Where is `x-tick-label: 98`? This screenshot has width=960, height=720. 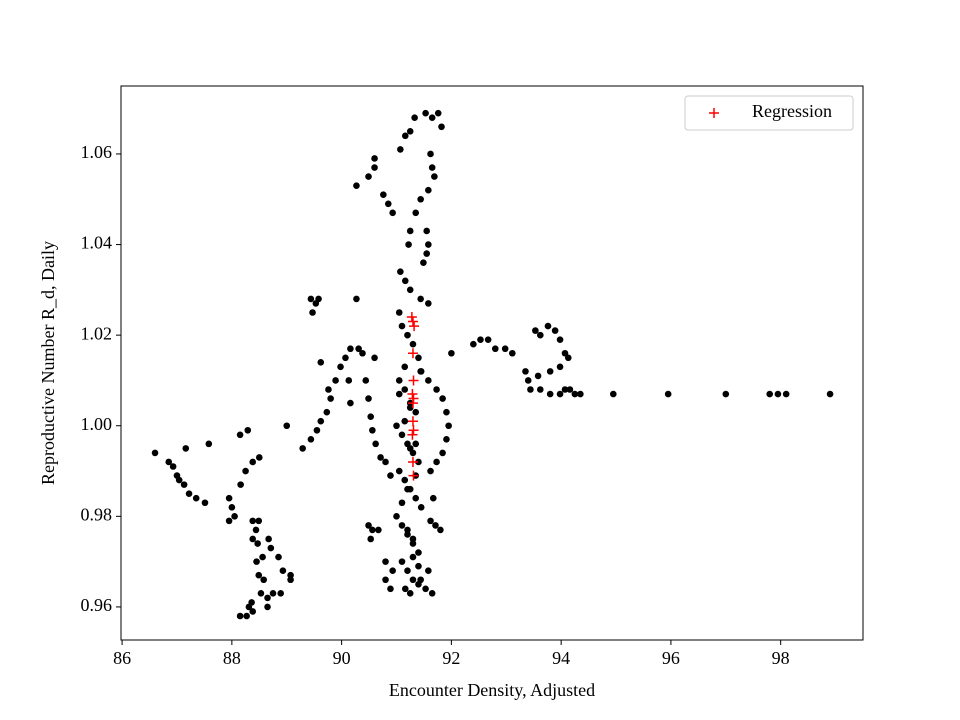 x-tick-label: 98 is located at coordinates (781, 658).